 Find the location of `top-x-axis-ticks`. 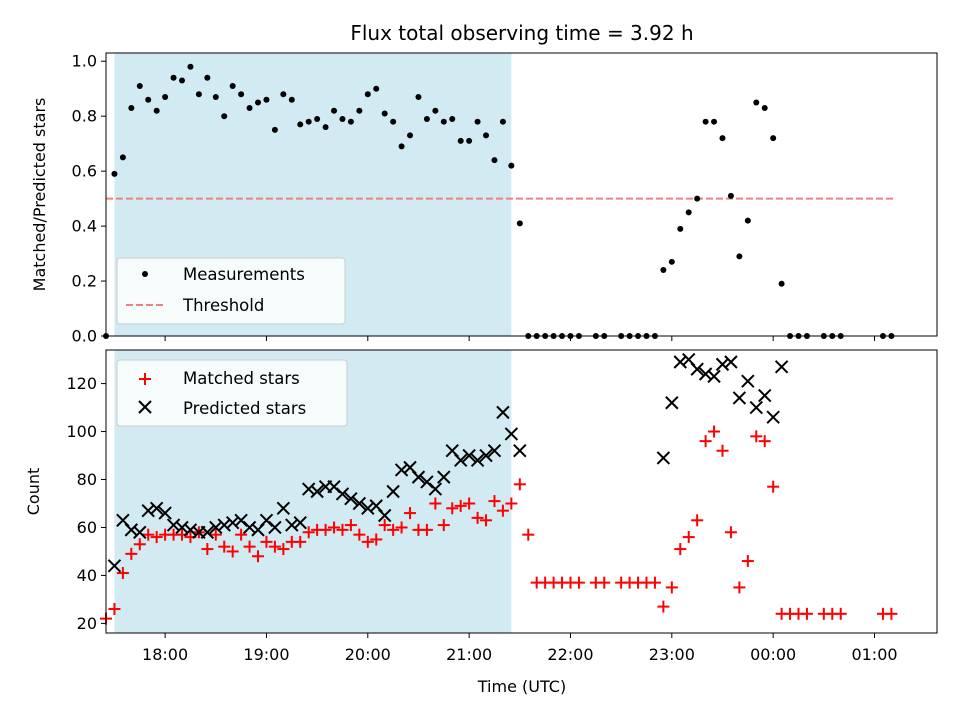

top-x-axis-ticks is located at coordinates (520, 338).